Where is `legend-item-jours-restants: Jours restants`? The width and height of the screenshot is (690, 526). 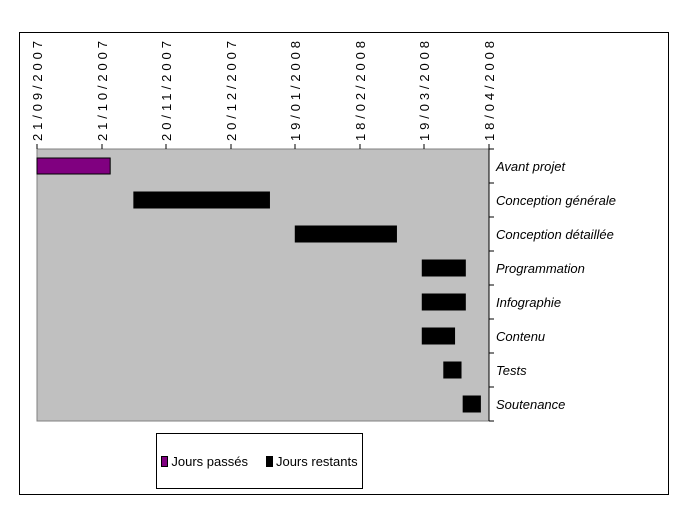 legend-item-jours-restants: Jours restants is located at coordinates (311, 461).